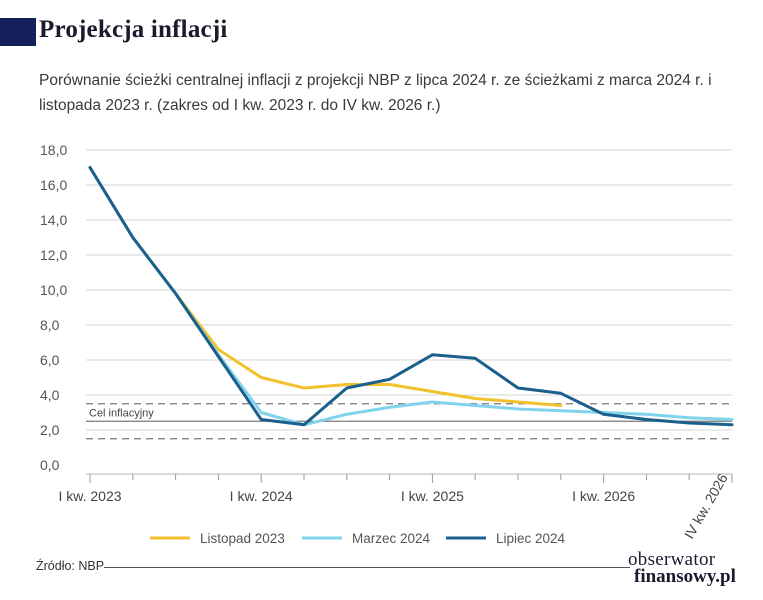 The height and width of the screenshot is (600, 763). What do you see at coordinates (367, 567) in the screenshot?
I see `footer-divider` at bounding box center [367, 567].